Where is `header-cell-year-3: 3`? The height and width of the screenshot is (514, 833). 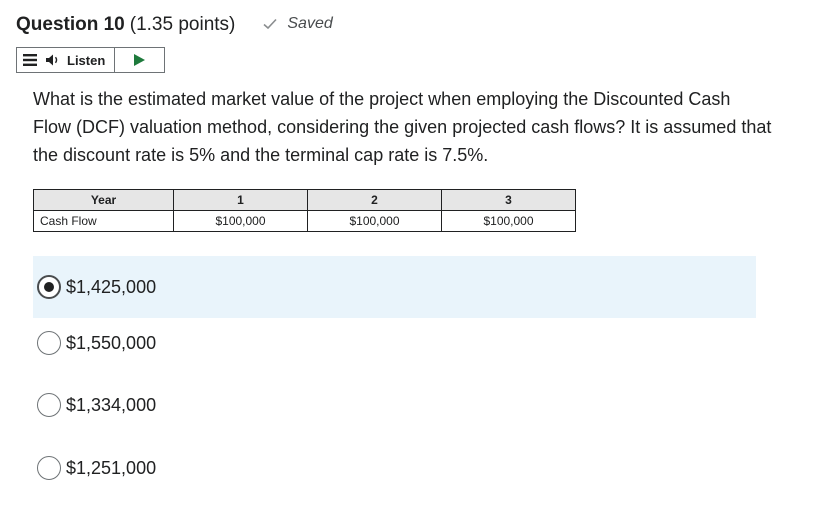 header-cell-year-3: 3 is located at coordinates (508, 200).